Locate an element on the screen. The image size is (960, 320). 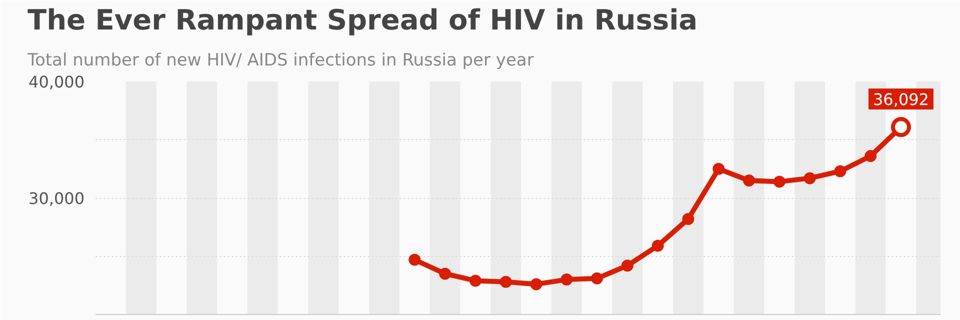
y-tick-label: 30,000 is located at coordinates (56, 198).